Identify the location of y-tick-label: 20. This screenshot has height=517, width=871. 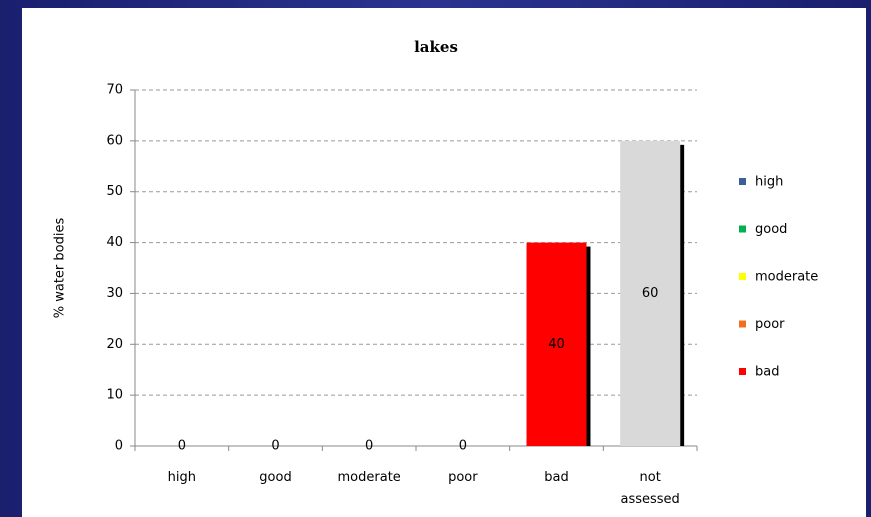
(114, 344).